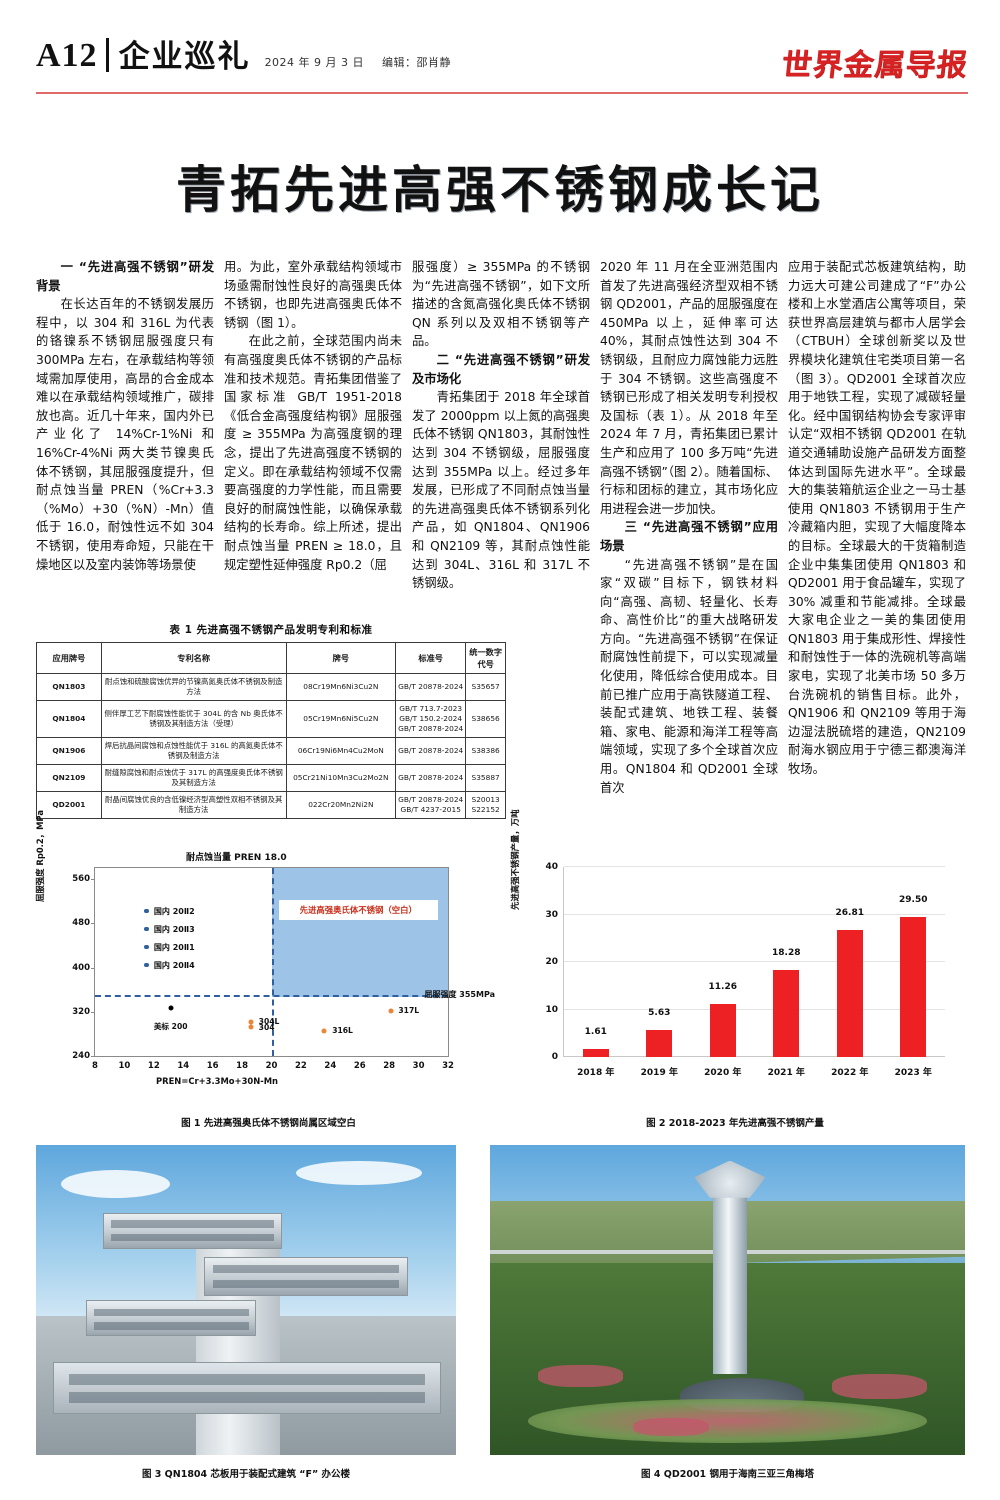  Describe the element at coordinates (266, 1027) in the screenshot. I see `fig1-point-label: 304` at that location.